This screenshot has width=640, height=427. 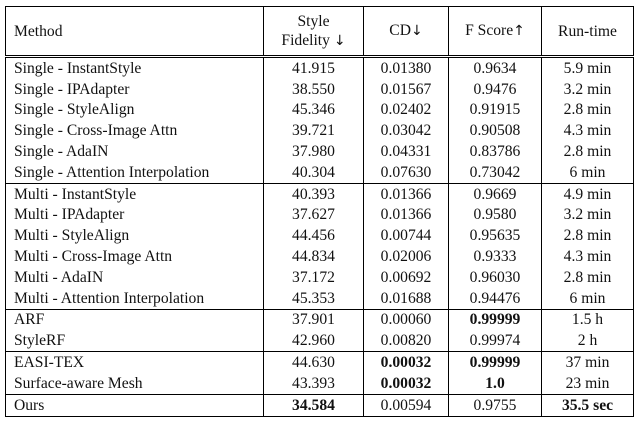 I want to click on table-row-group: Ours 34.584 0.00594 0.9755 35.5 sec, so click(x=319, y=405).